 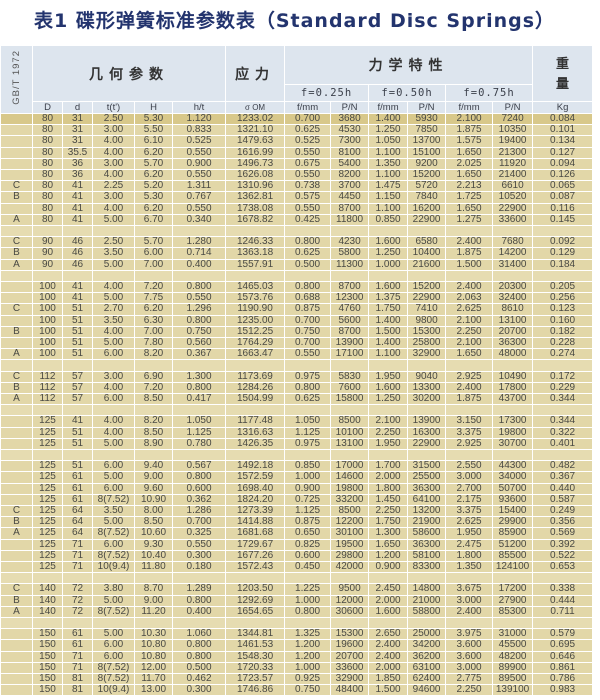 What do you see at coordinates (113, 164) in the screenshot?
I see `table-cell: 3.00` at bounding box center [113, 164].